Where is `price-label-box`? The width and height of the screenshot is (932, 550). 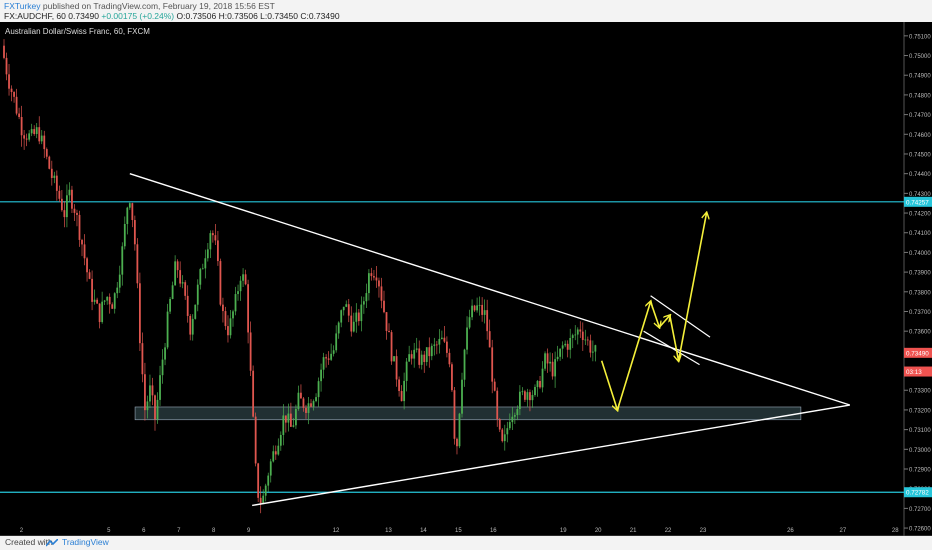
price-label-box is located at coordinates (918, 371).